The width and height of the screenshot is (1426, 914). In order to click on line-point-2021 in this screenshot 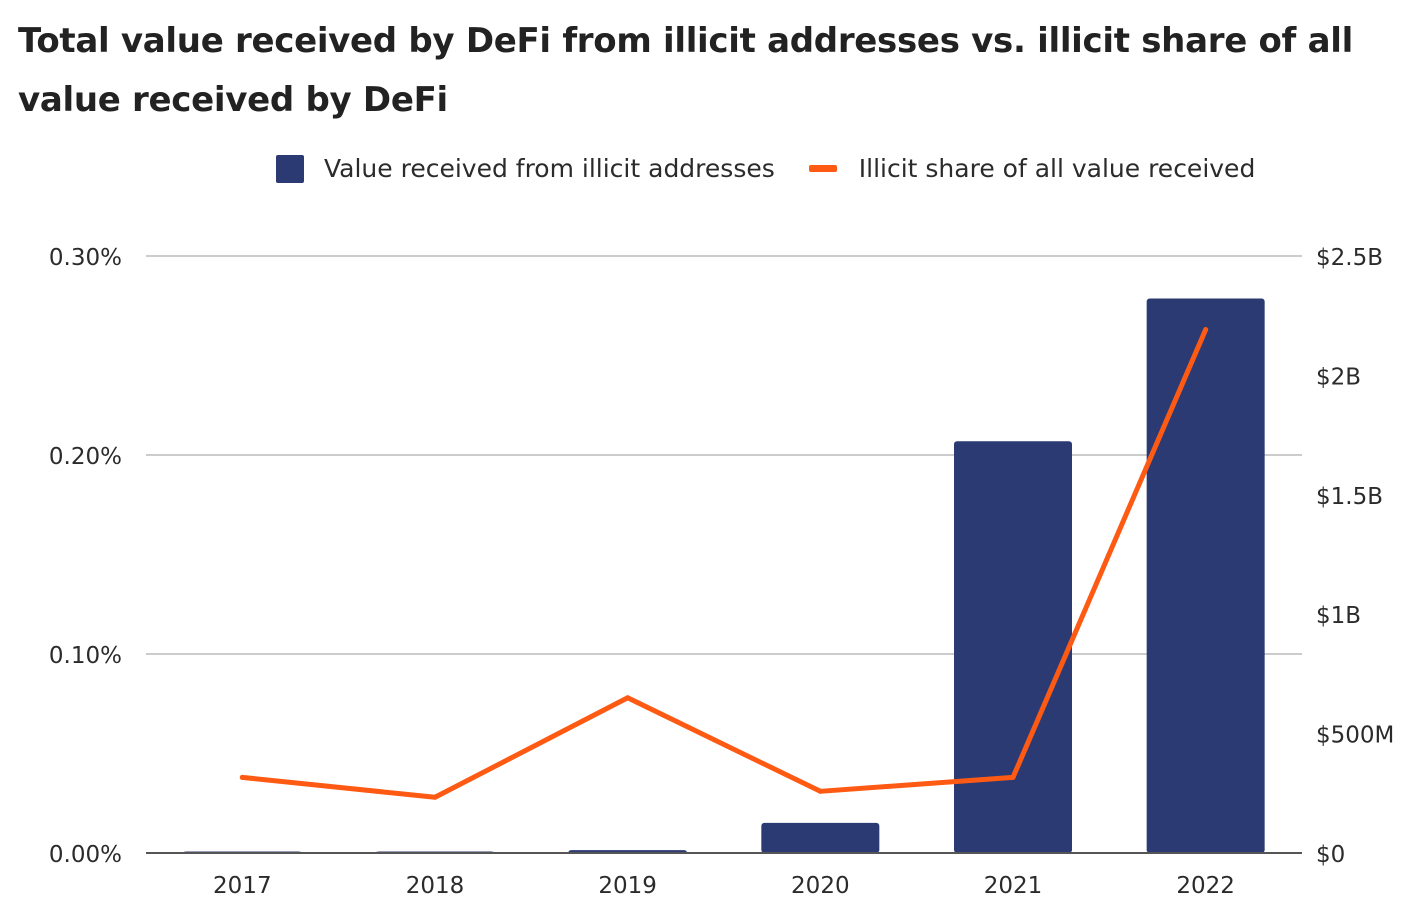, I will do `click(1013, 777)`.